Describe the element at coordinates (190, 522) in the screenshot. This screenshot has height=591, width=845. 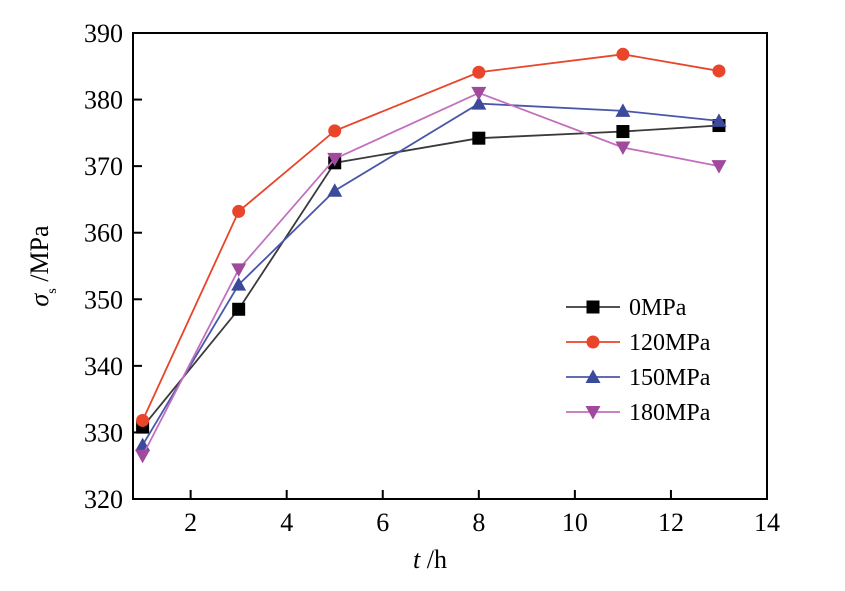
I see `x-tick-label: 2` at that location.